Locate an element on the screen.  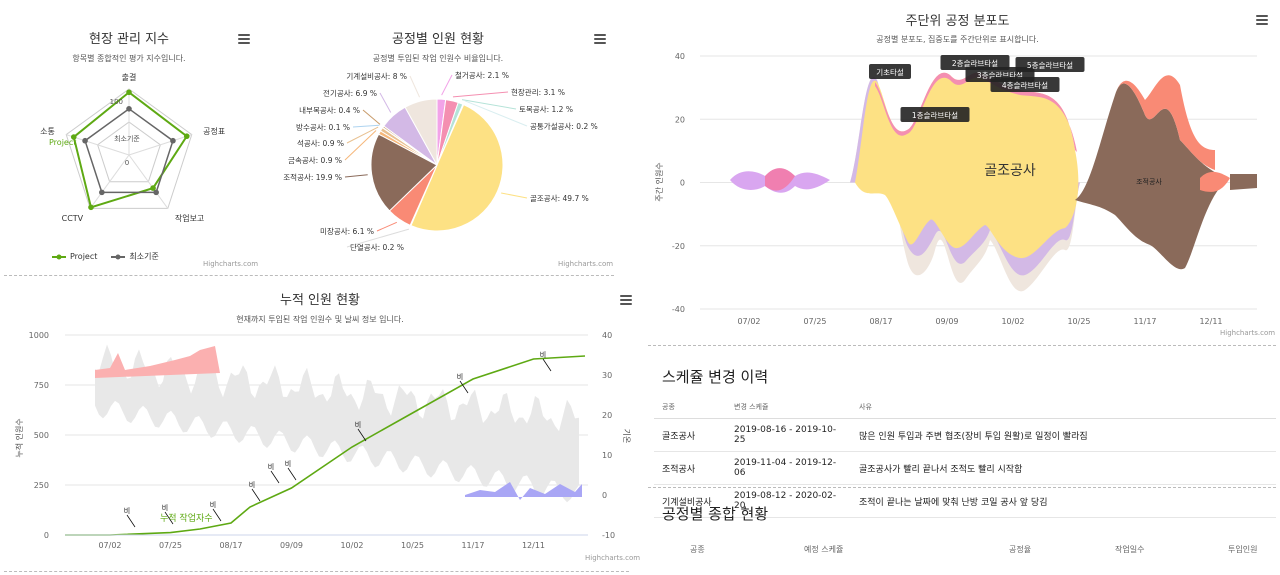
cumulative-x-tick: 12/11 is located at coordinates (533, 545).